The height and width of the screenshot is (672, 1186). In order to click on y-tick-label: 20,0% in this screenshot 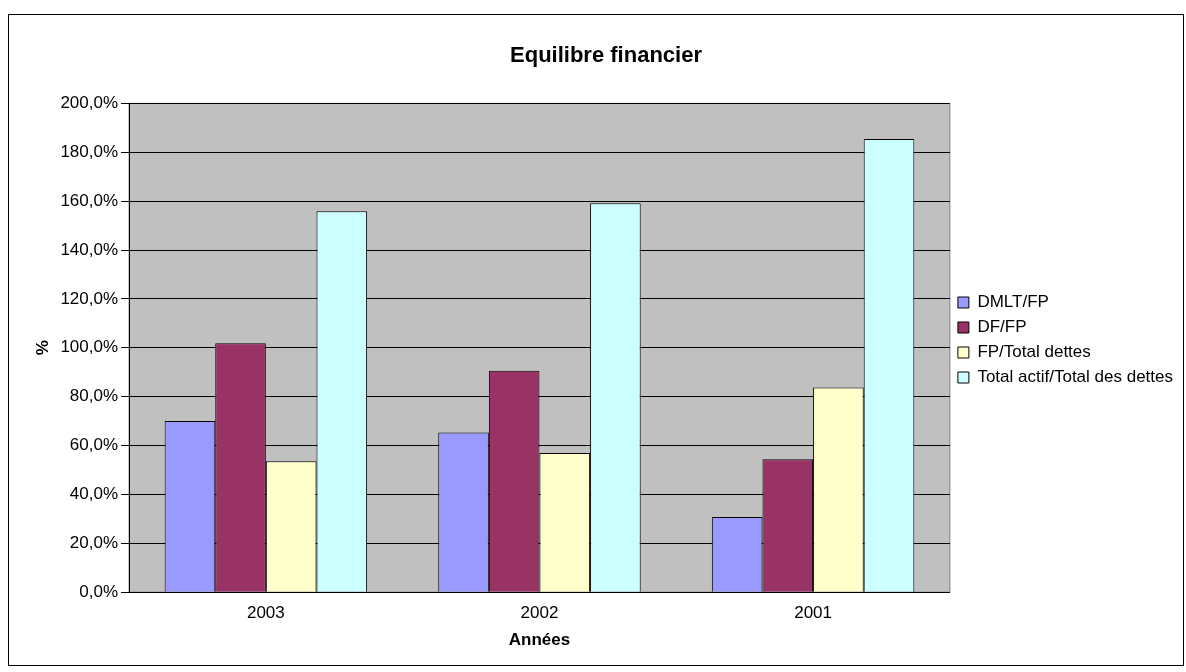, I will do `click(94, 543)`.